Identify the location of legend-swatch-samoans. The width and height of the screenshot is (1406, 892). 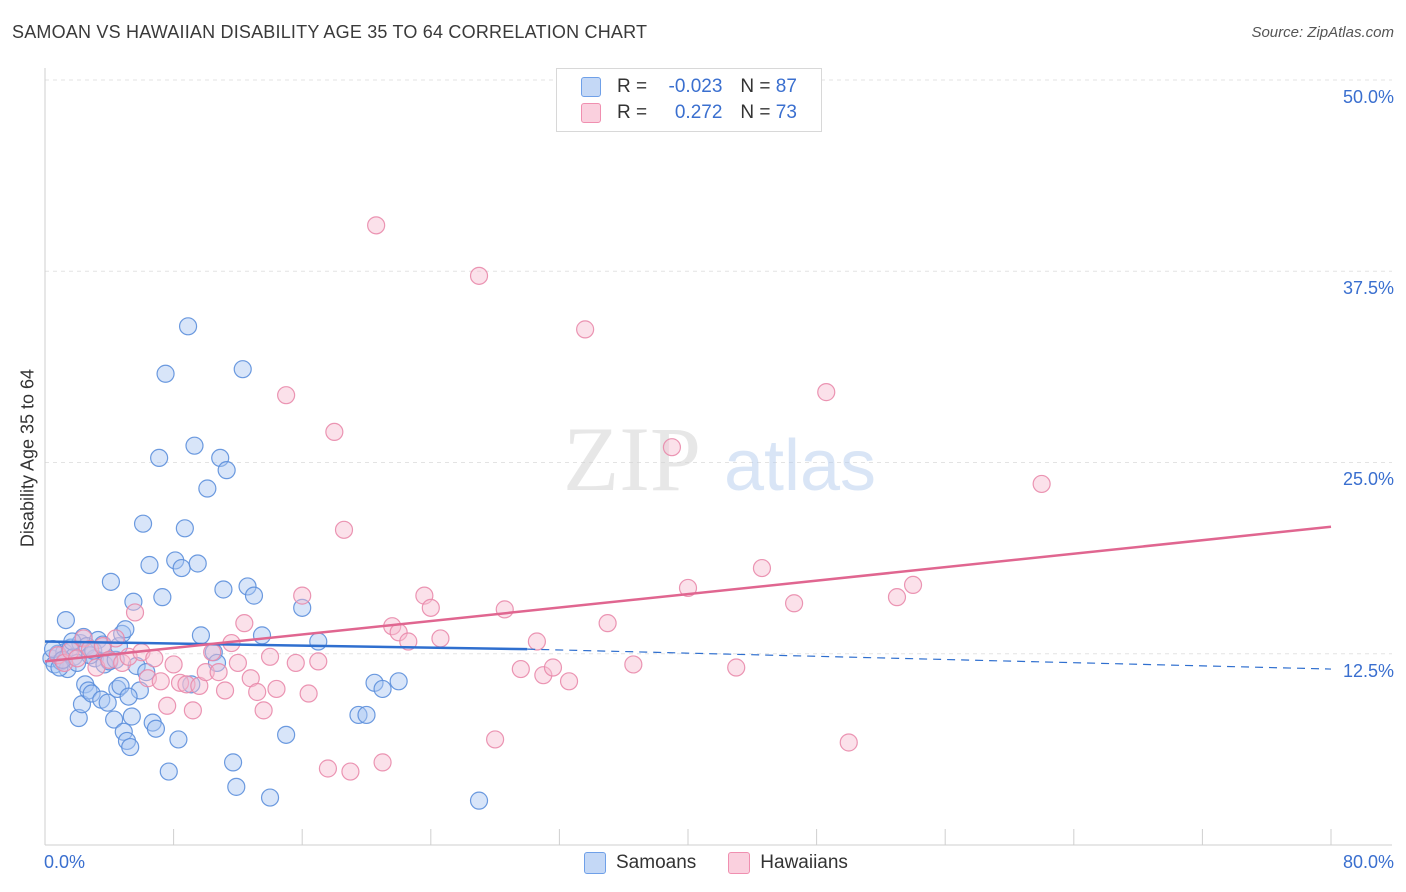
(591, 87).